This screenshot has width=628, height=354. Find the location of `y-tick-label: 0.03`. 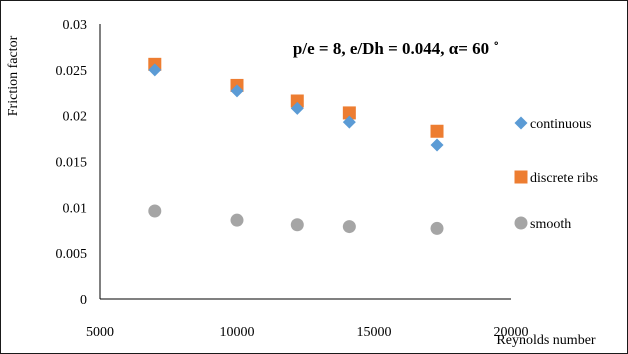

y-tick-label: 0.03 is located at coordinates (75, 25).